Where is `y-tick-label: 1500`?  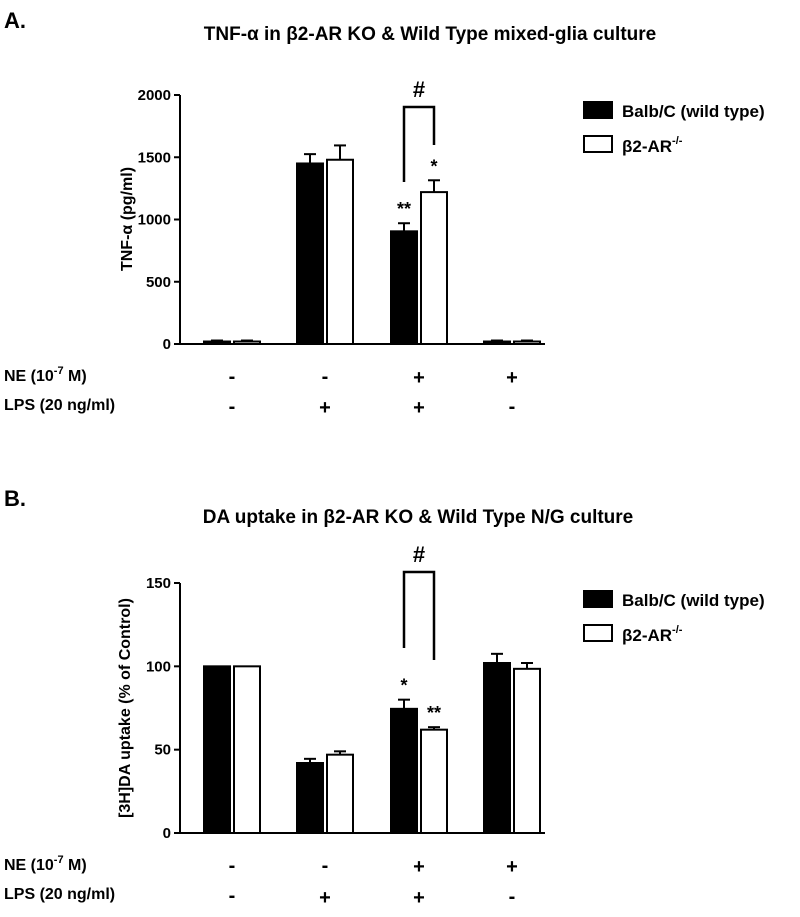
y-tick-label: 1500 is located at coordinates (154, 157).